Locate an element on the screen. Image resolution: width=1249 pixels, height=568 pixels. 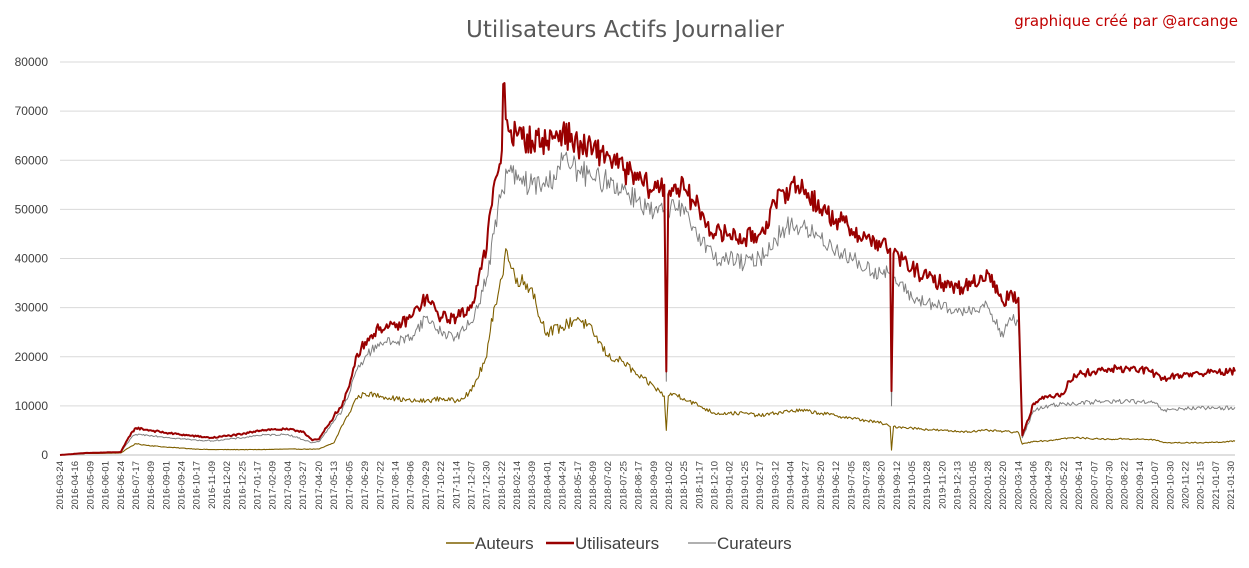
y-tick-label: 0 is located at coordinates (44, 455).